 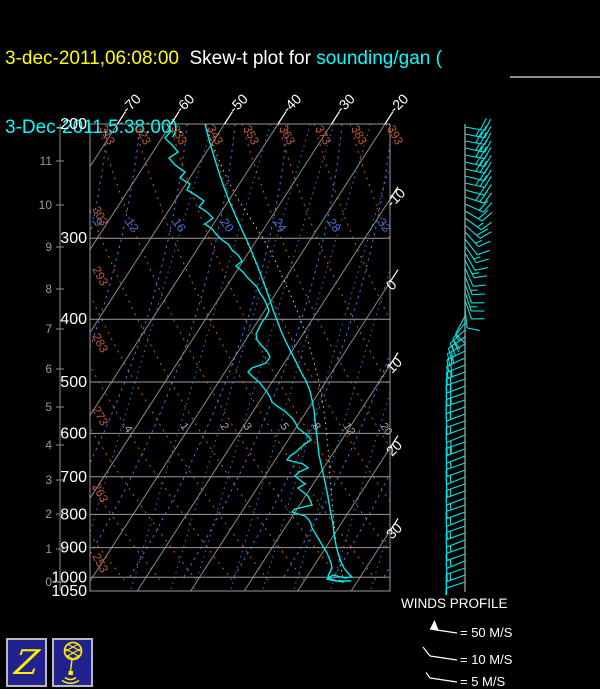 What do you see at coordinates (107, 135) in the screenshot?
I see `dry-adiabat-labels-label: 313` at bounding box center [107, 135].